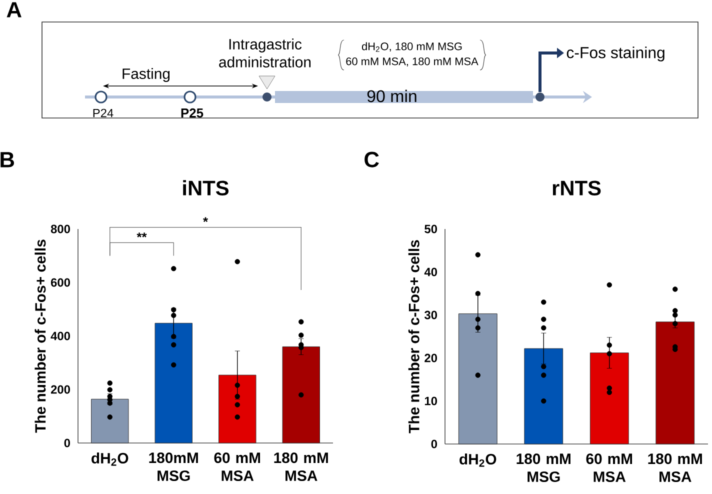  I want to click on text: c-Fos staining, so click(615, 54).